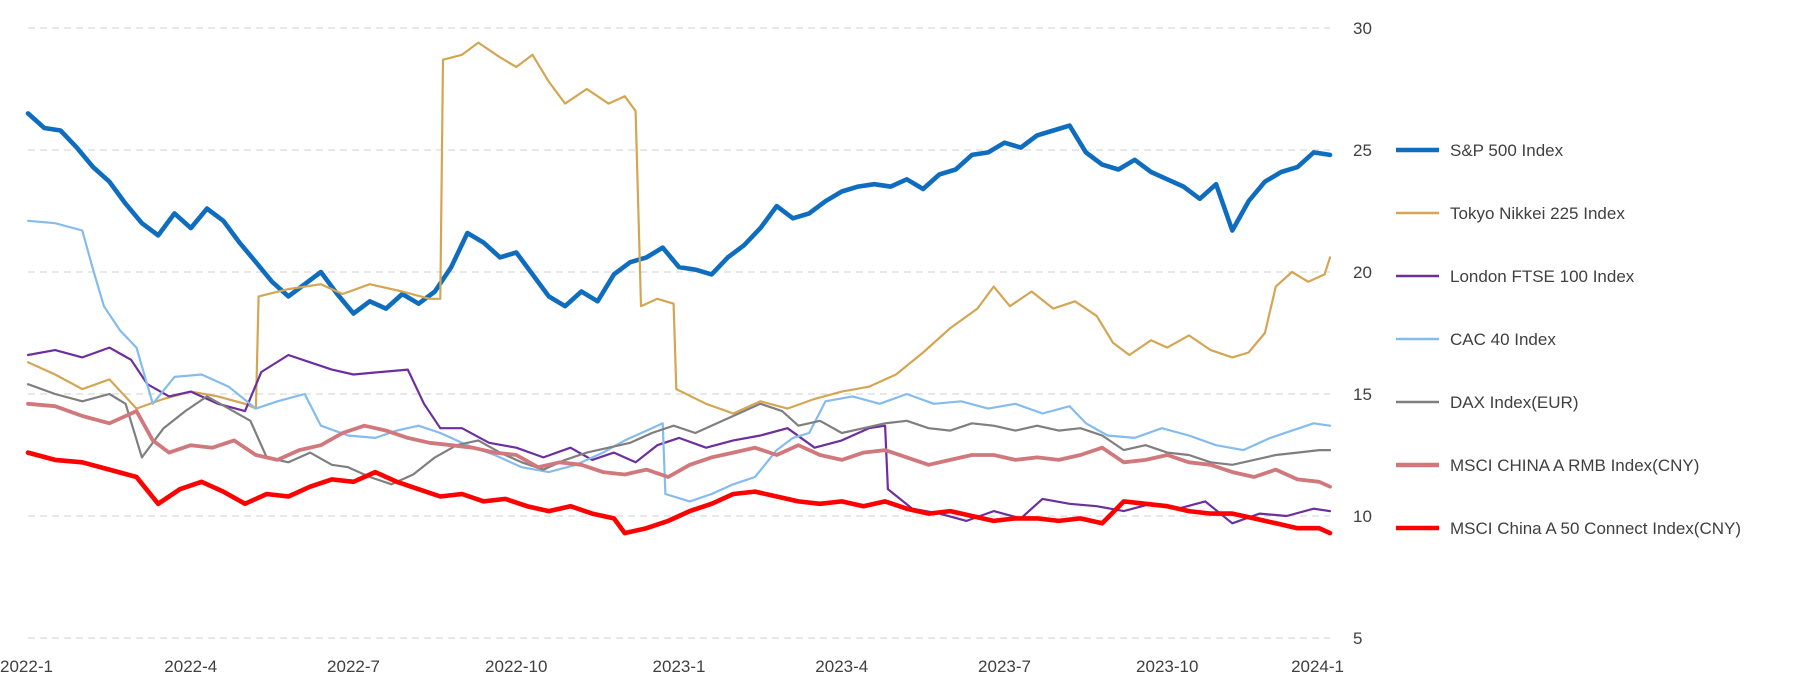  What do you see at coordinates (1362, 516) in the screenshot?
I see `y-tick-label: 10` at bounding box center [1362, 516].